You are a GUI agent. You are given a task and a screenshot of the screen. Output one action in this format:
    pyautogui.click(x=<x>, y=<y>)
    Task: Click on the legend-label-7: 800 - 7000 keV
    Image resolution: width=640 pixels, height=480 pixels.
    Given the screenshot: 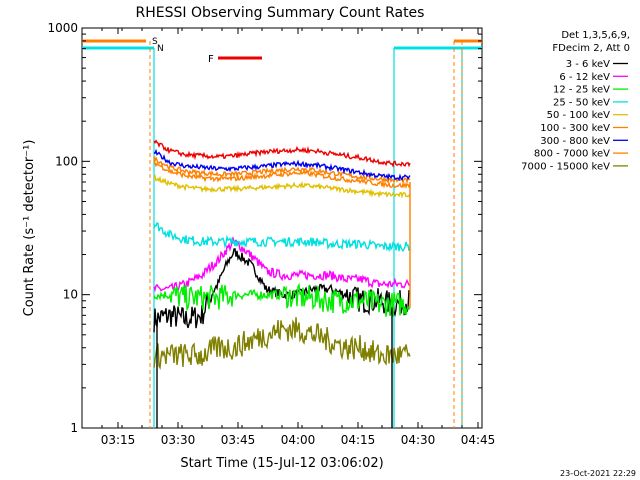 What is the action you would take?
    pyautogui.click(x=572, y=154)
    